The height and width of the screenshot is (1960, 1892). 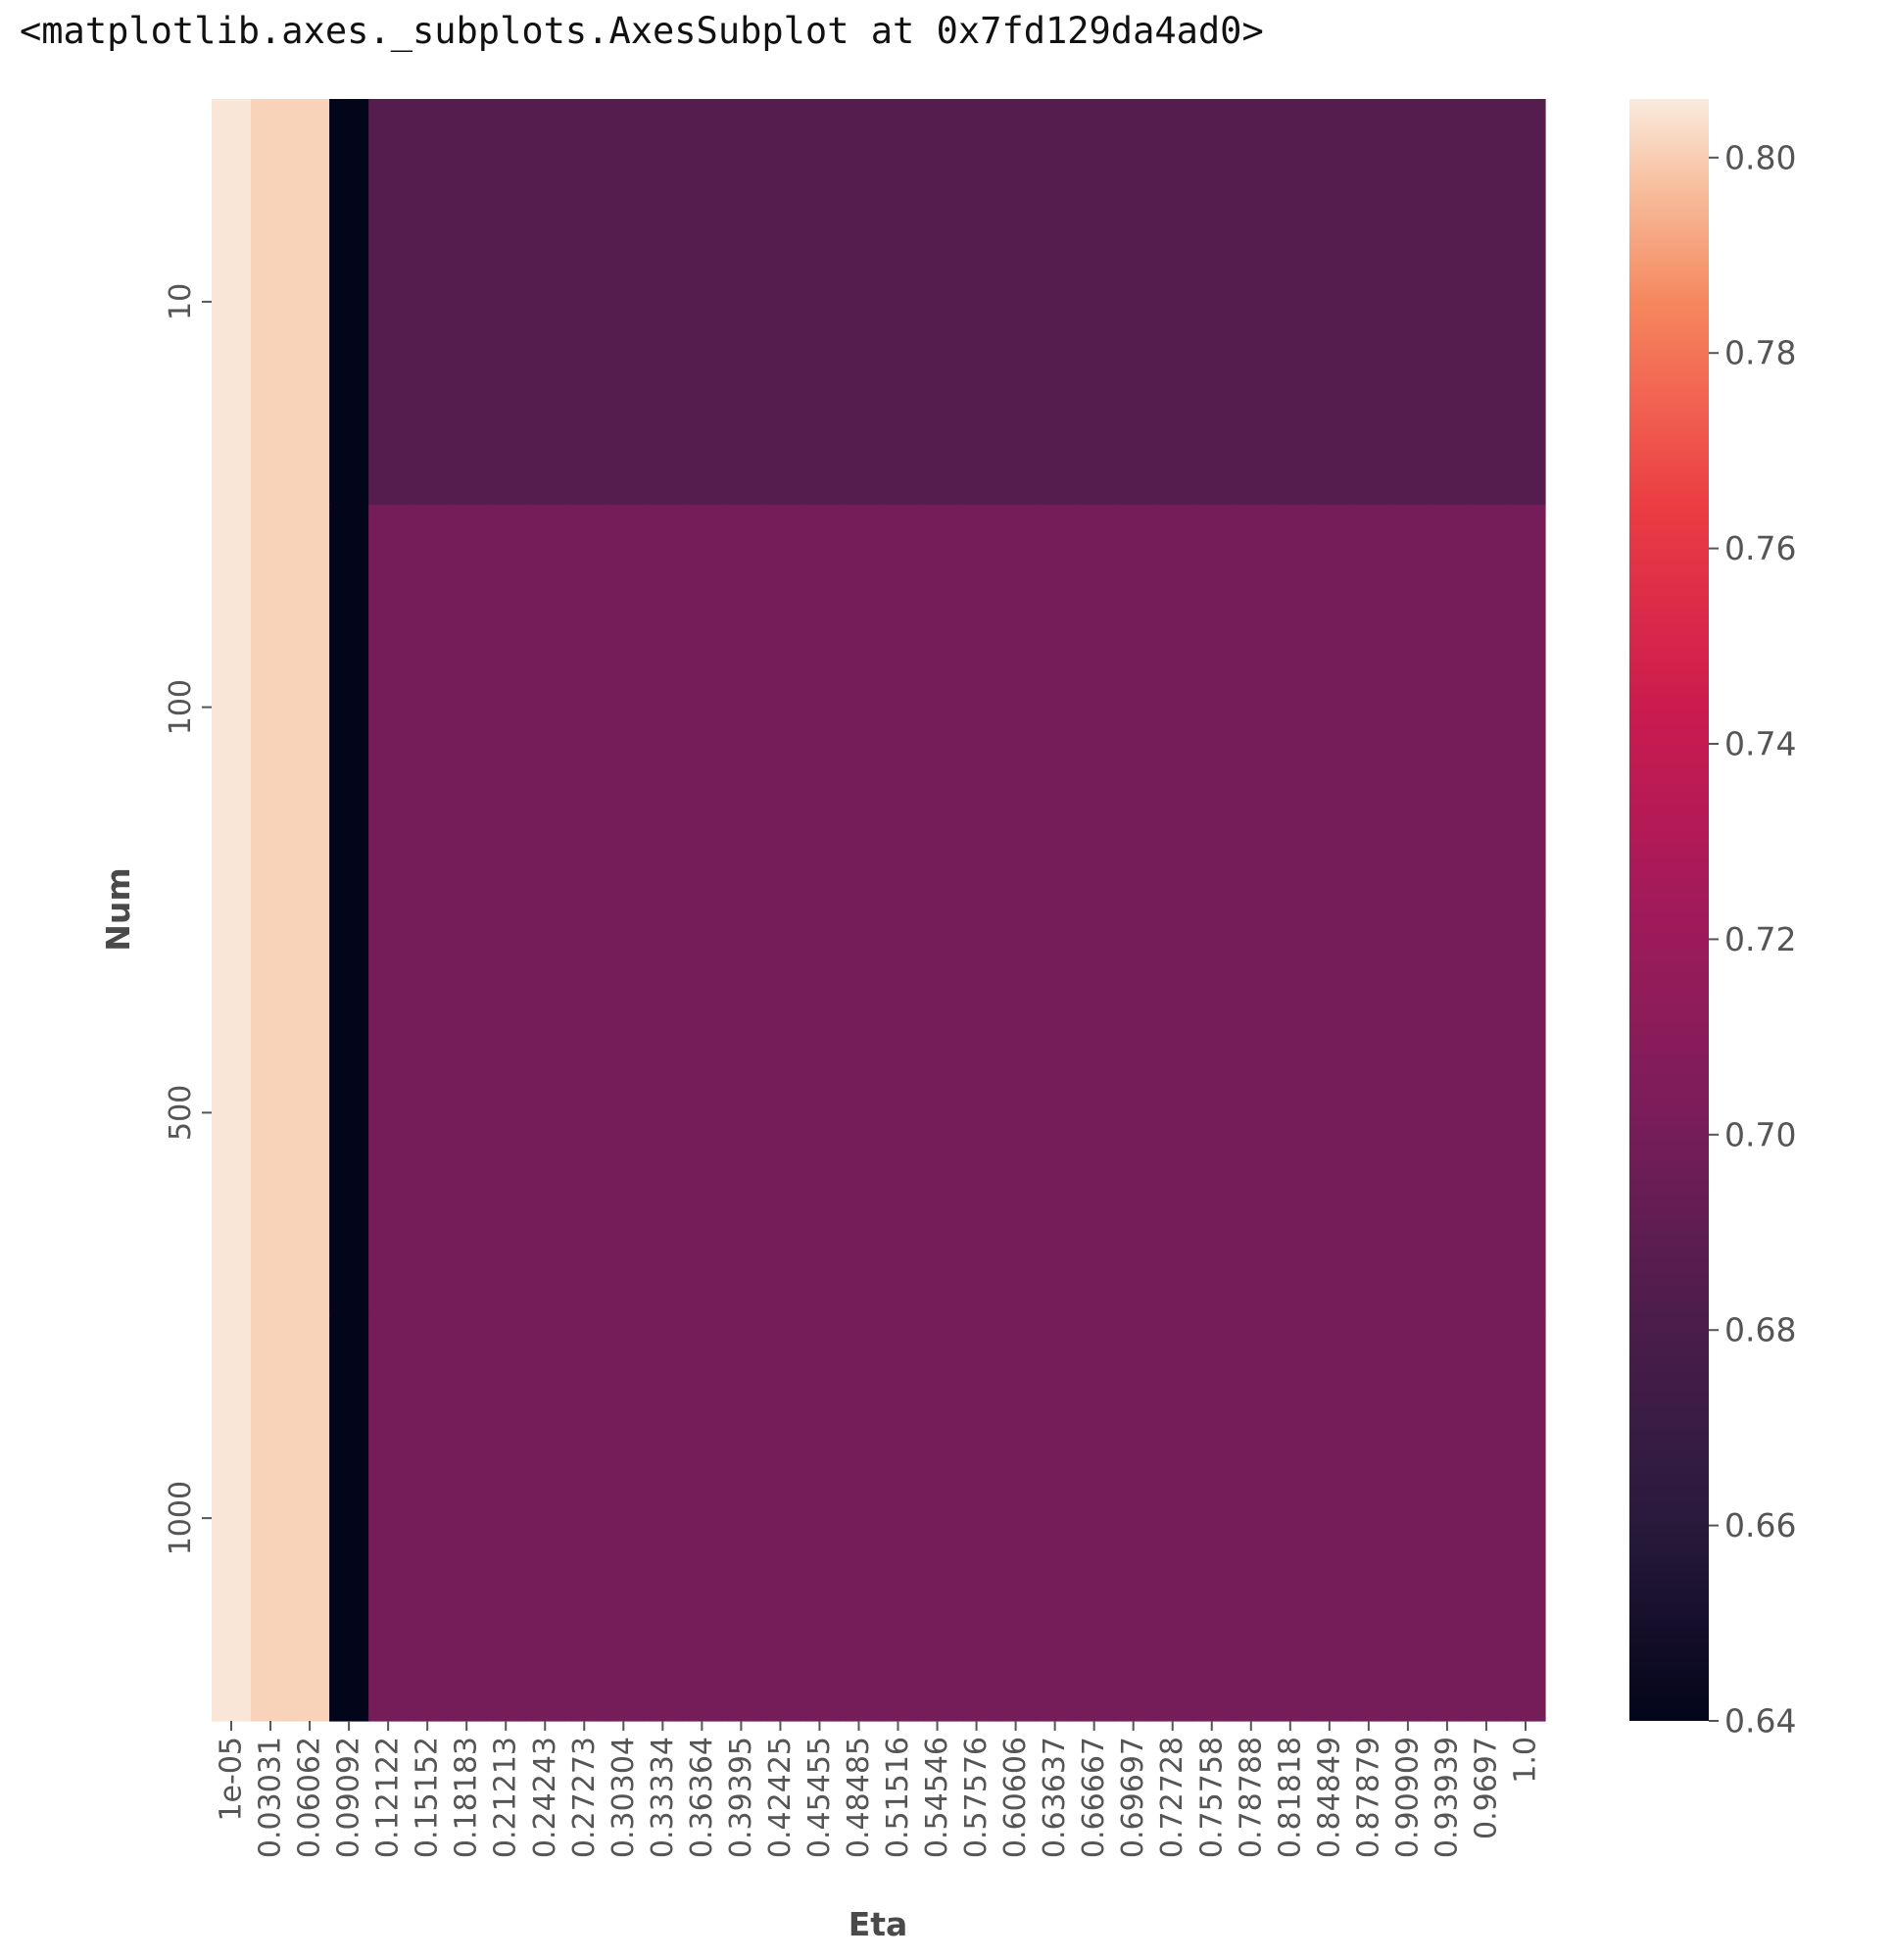 I want to click on x-tick-label: 0.87879, so click(x=1368, y=1797).